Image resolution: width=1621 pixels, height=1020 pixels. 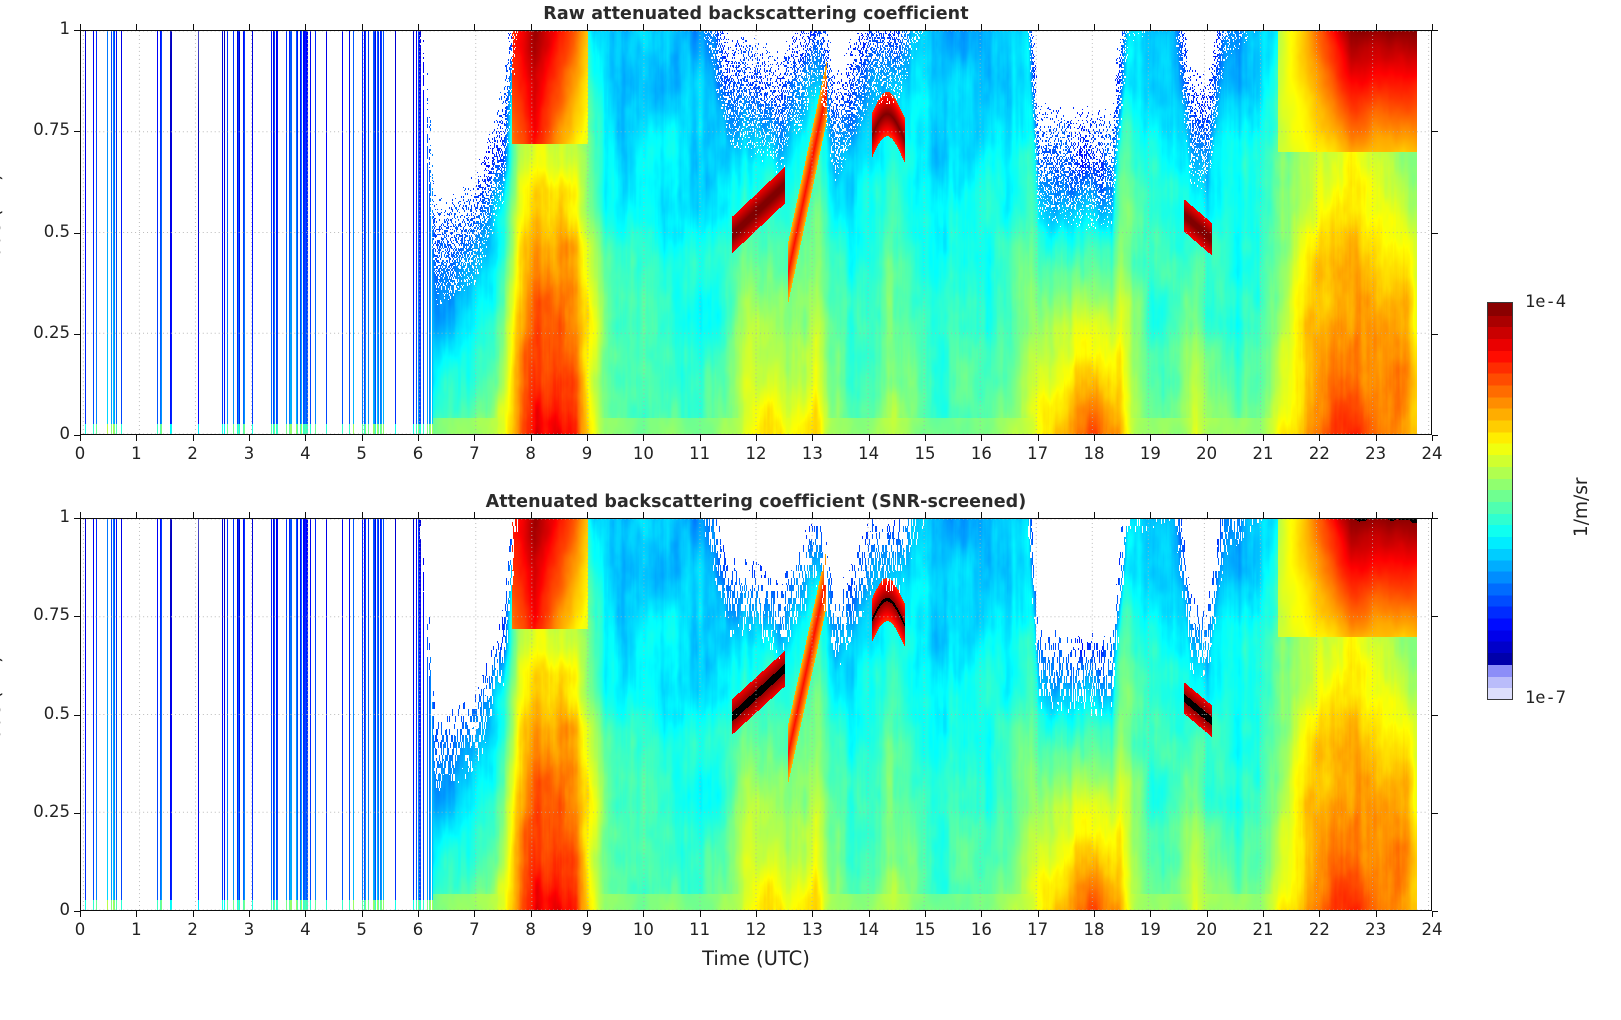 I want to click on x-tick-label: 5, so click(x=361, y=453).